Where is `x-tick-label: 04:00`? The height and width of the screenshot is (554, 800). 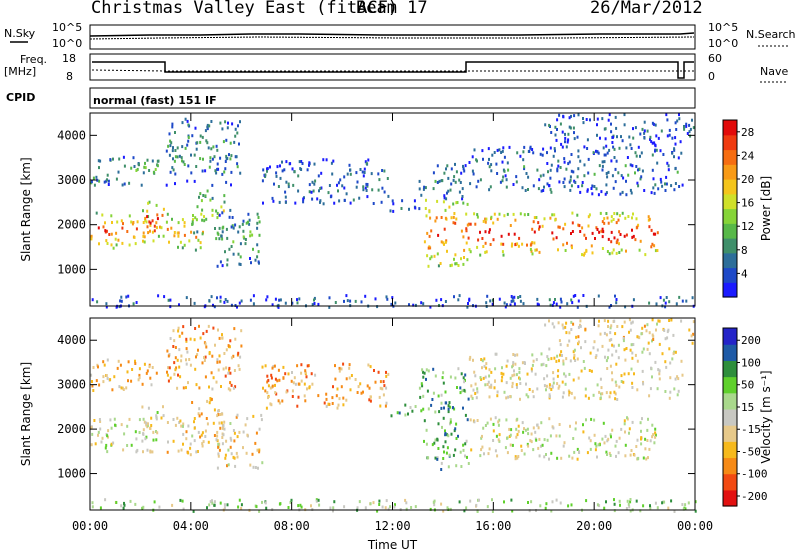
x-tick-label: 04:00 is located at coordinates (191, 526).